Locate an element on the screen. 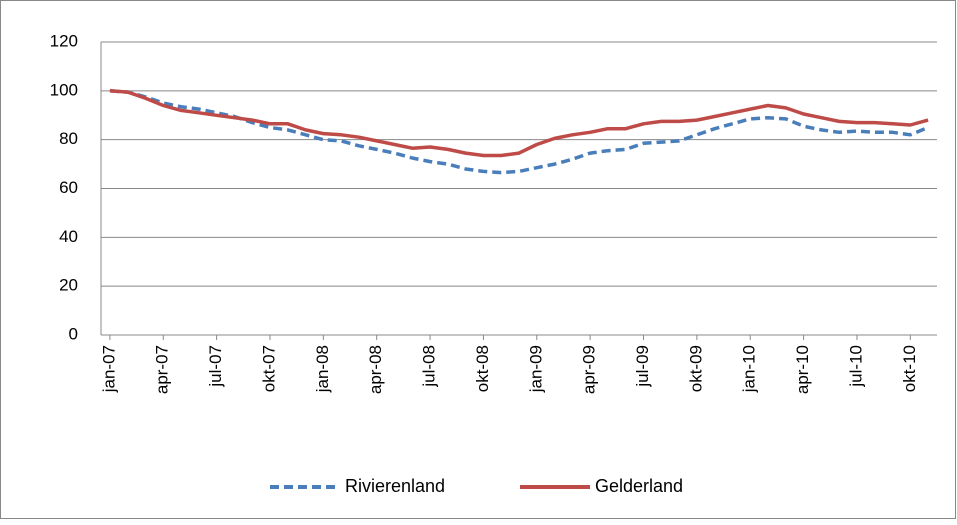 This screenshot has height=525, width=957. x-tick-label: jul-09 is located at coordinates (642, 366).